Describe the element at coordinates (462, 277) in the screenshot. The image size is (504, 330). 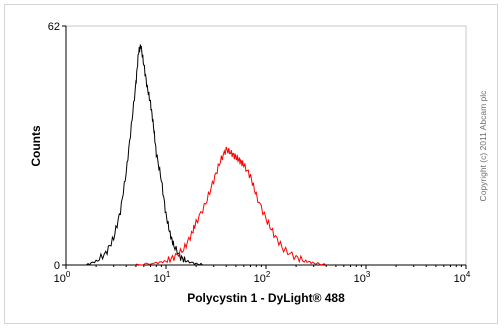
I see `x-tick-label: 10⁴` at that location.